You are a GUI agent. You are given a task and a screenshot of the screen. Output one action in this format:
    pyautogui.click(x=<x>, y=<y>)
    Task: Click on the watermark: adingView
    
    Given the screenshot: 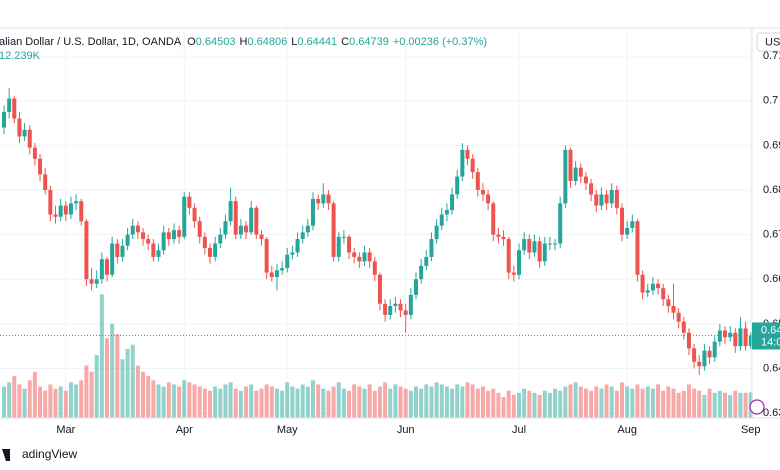 What is the action you would take?
    pyautogui.click(x=49, y=454)
    